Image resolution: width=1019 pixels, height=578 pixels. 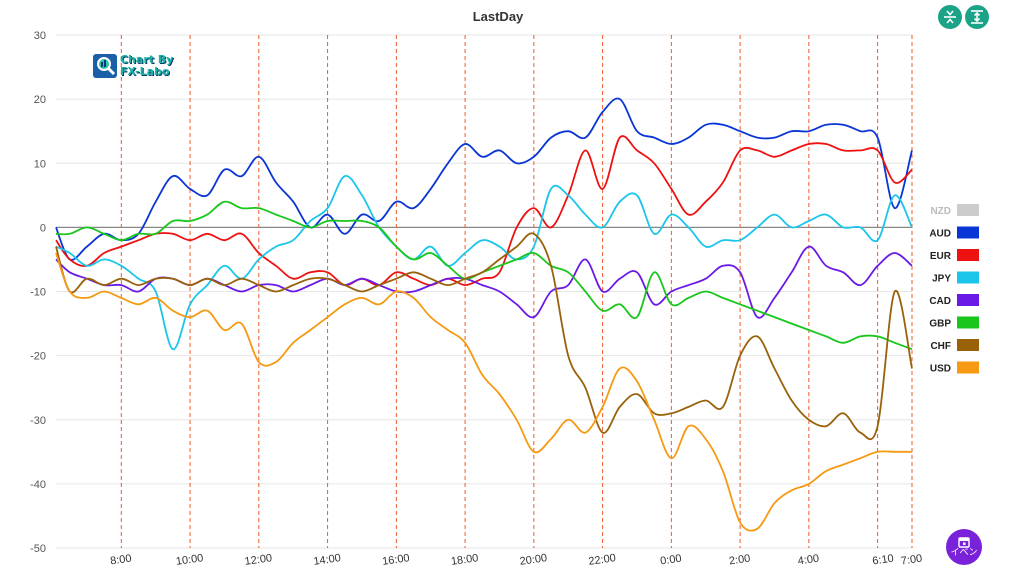 I want to click on x-tick-label: 6:10, so click(x=883, y=560).